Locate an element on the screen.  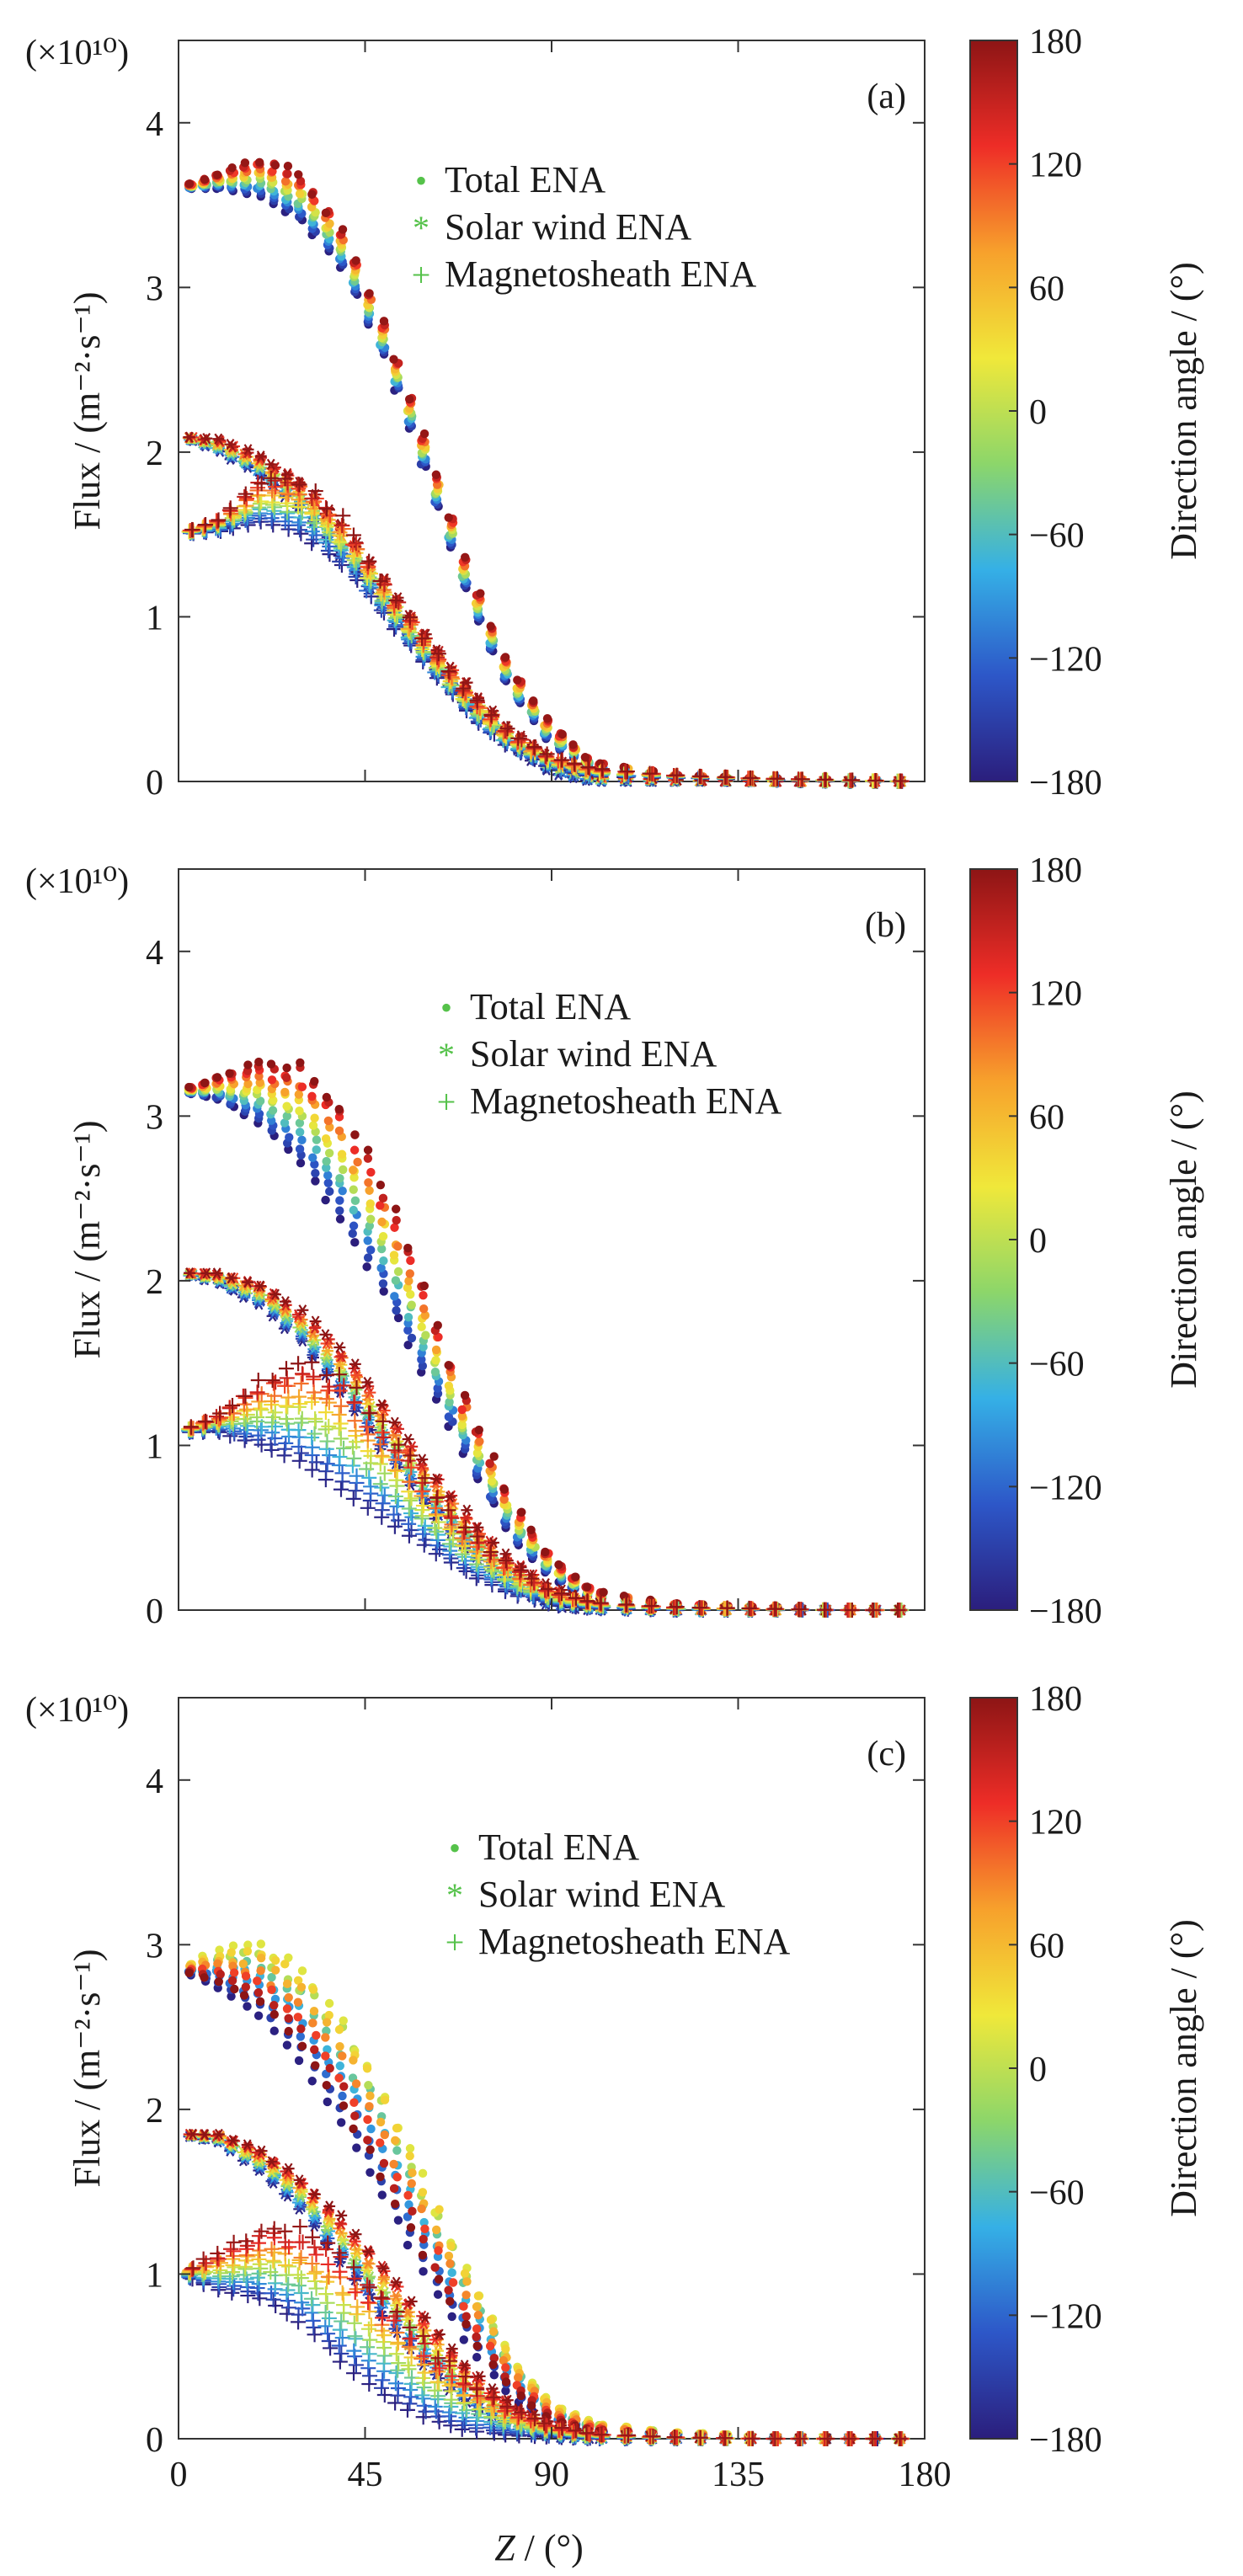
y-tick-label: 0 is located at coordinates (154, 783).